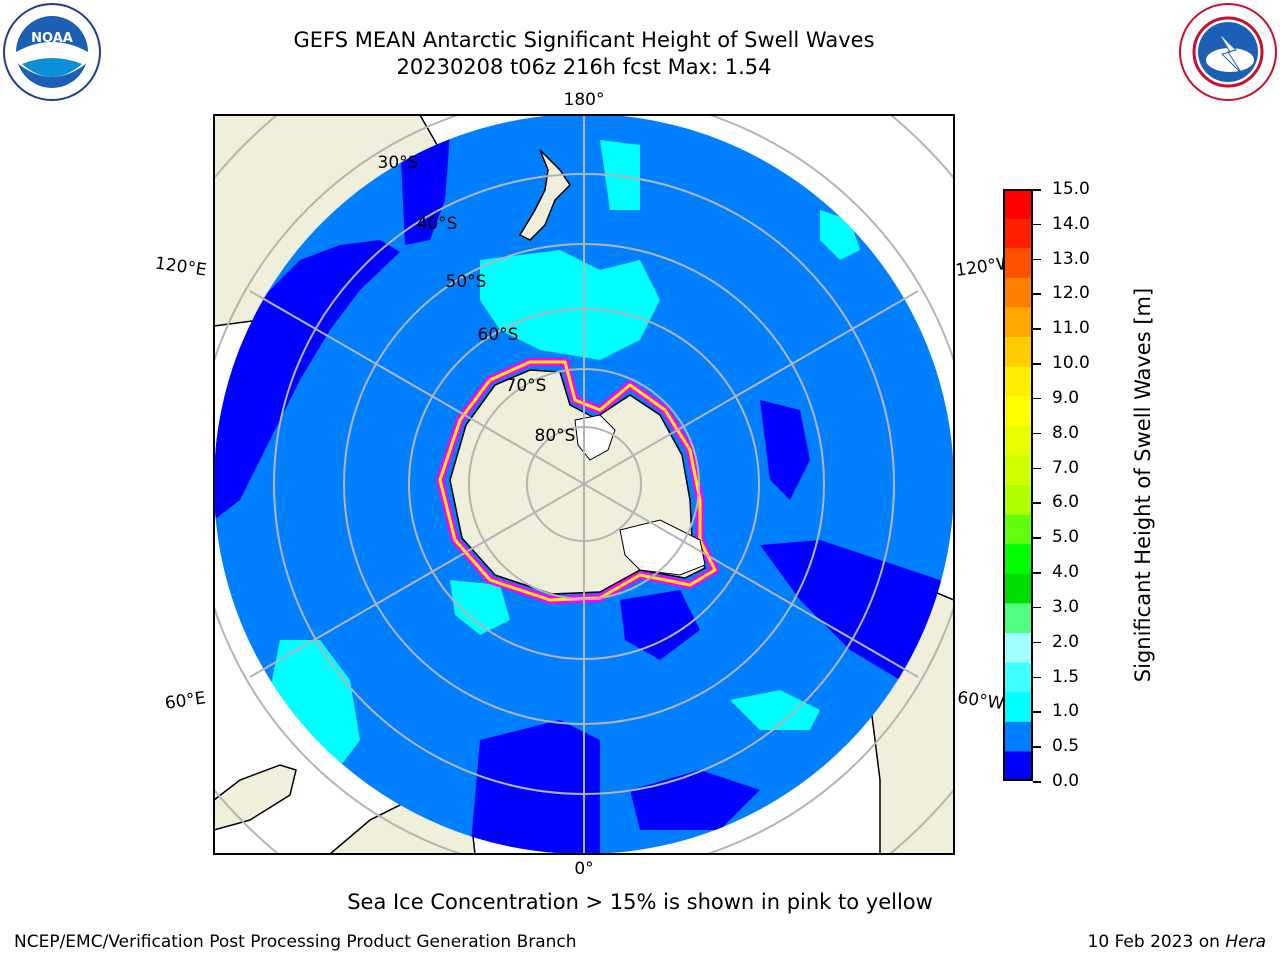 This screenshot has height=960, width=1280. What do you see at coordinates (980, 701) in the screenshot?
I see `lon-label-60w: 60°W` at bounding box center [980, 701].